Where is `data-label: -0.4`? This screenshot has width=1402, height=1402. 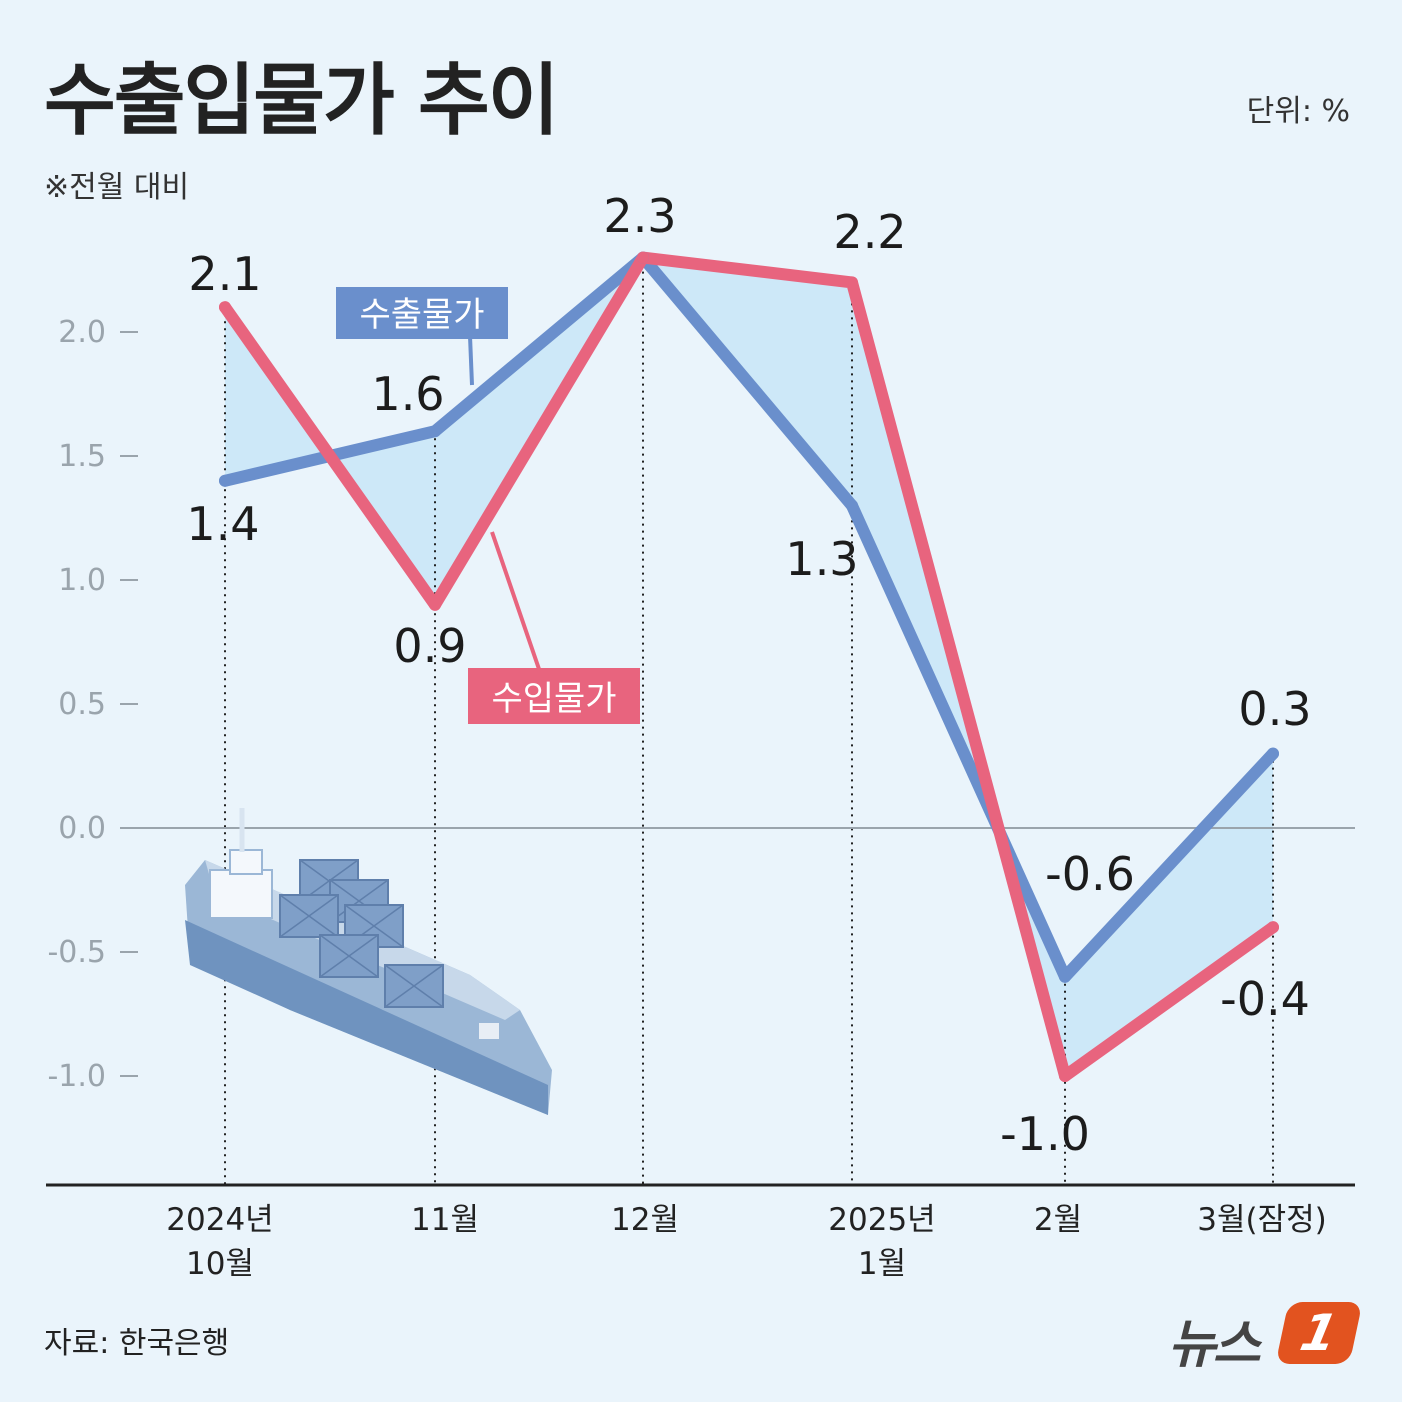 data-label: -0.4 is located at coordinates (1265, 999).